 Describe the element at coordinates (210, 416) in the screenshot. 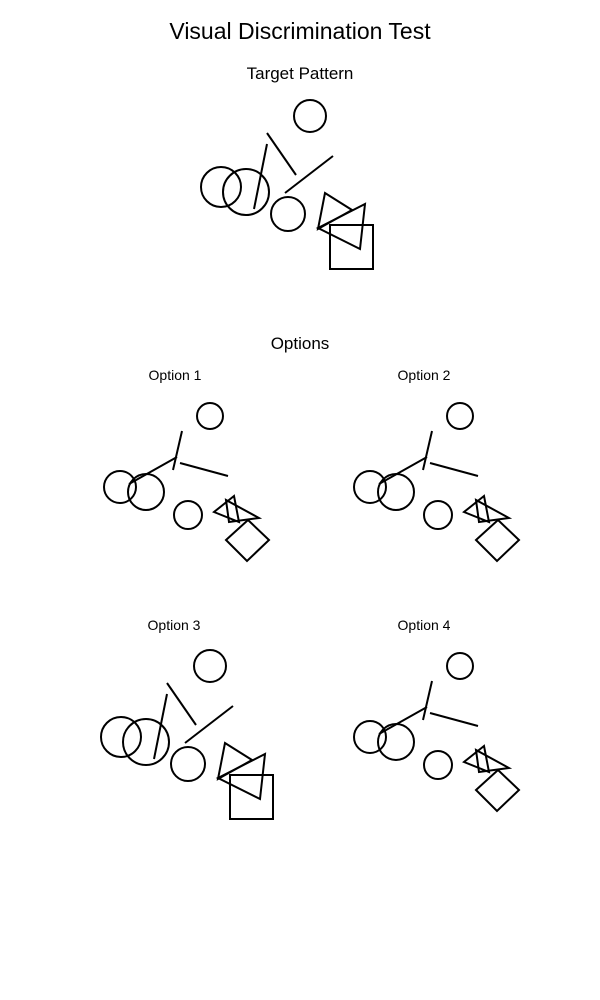

I see `option-1-circle-top` at that location.